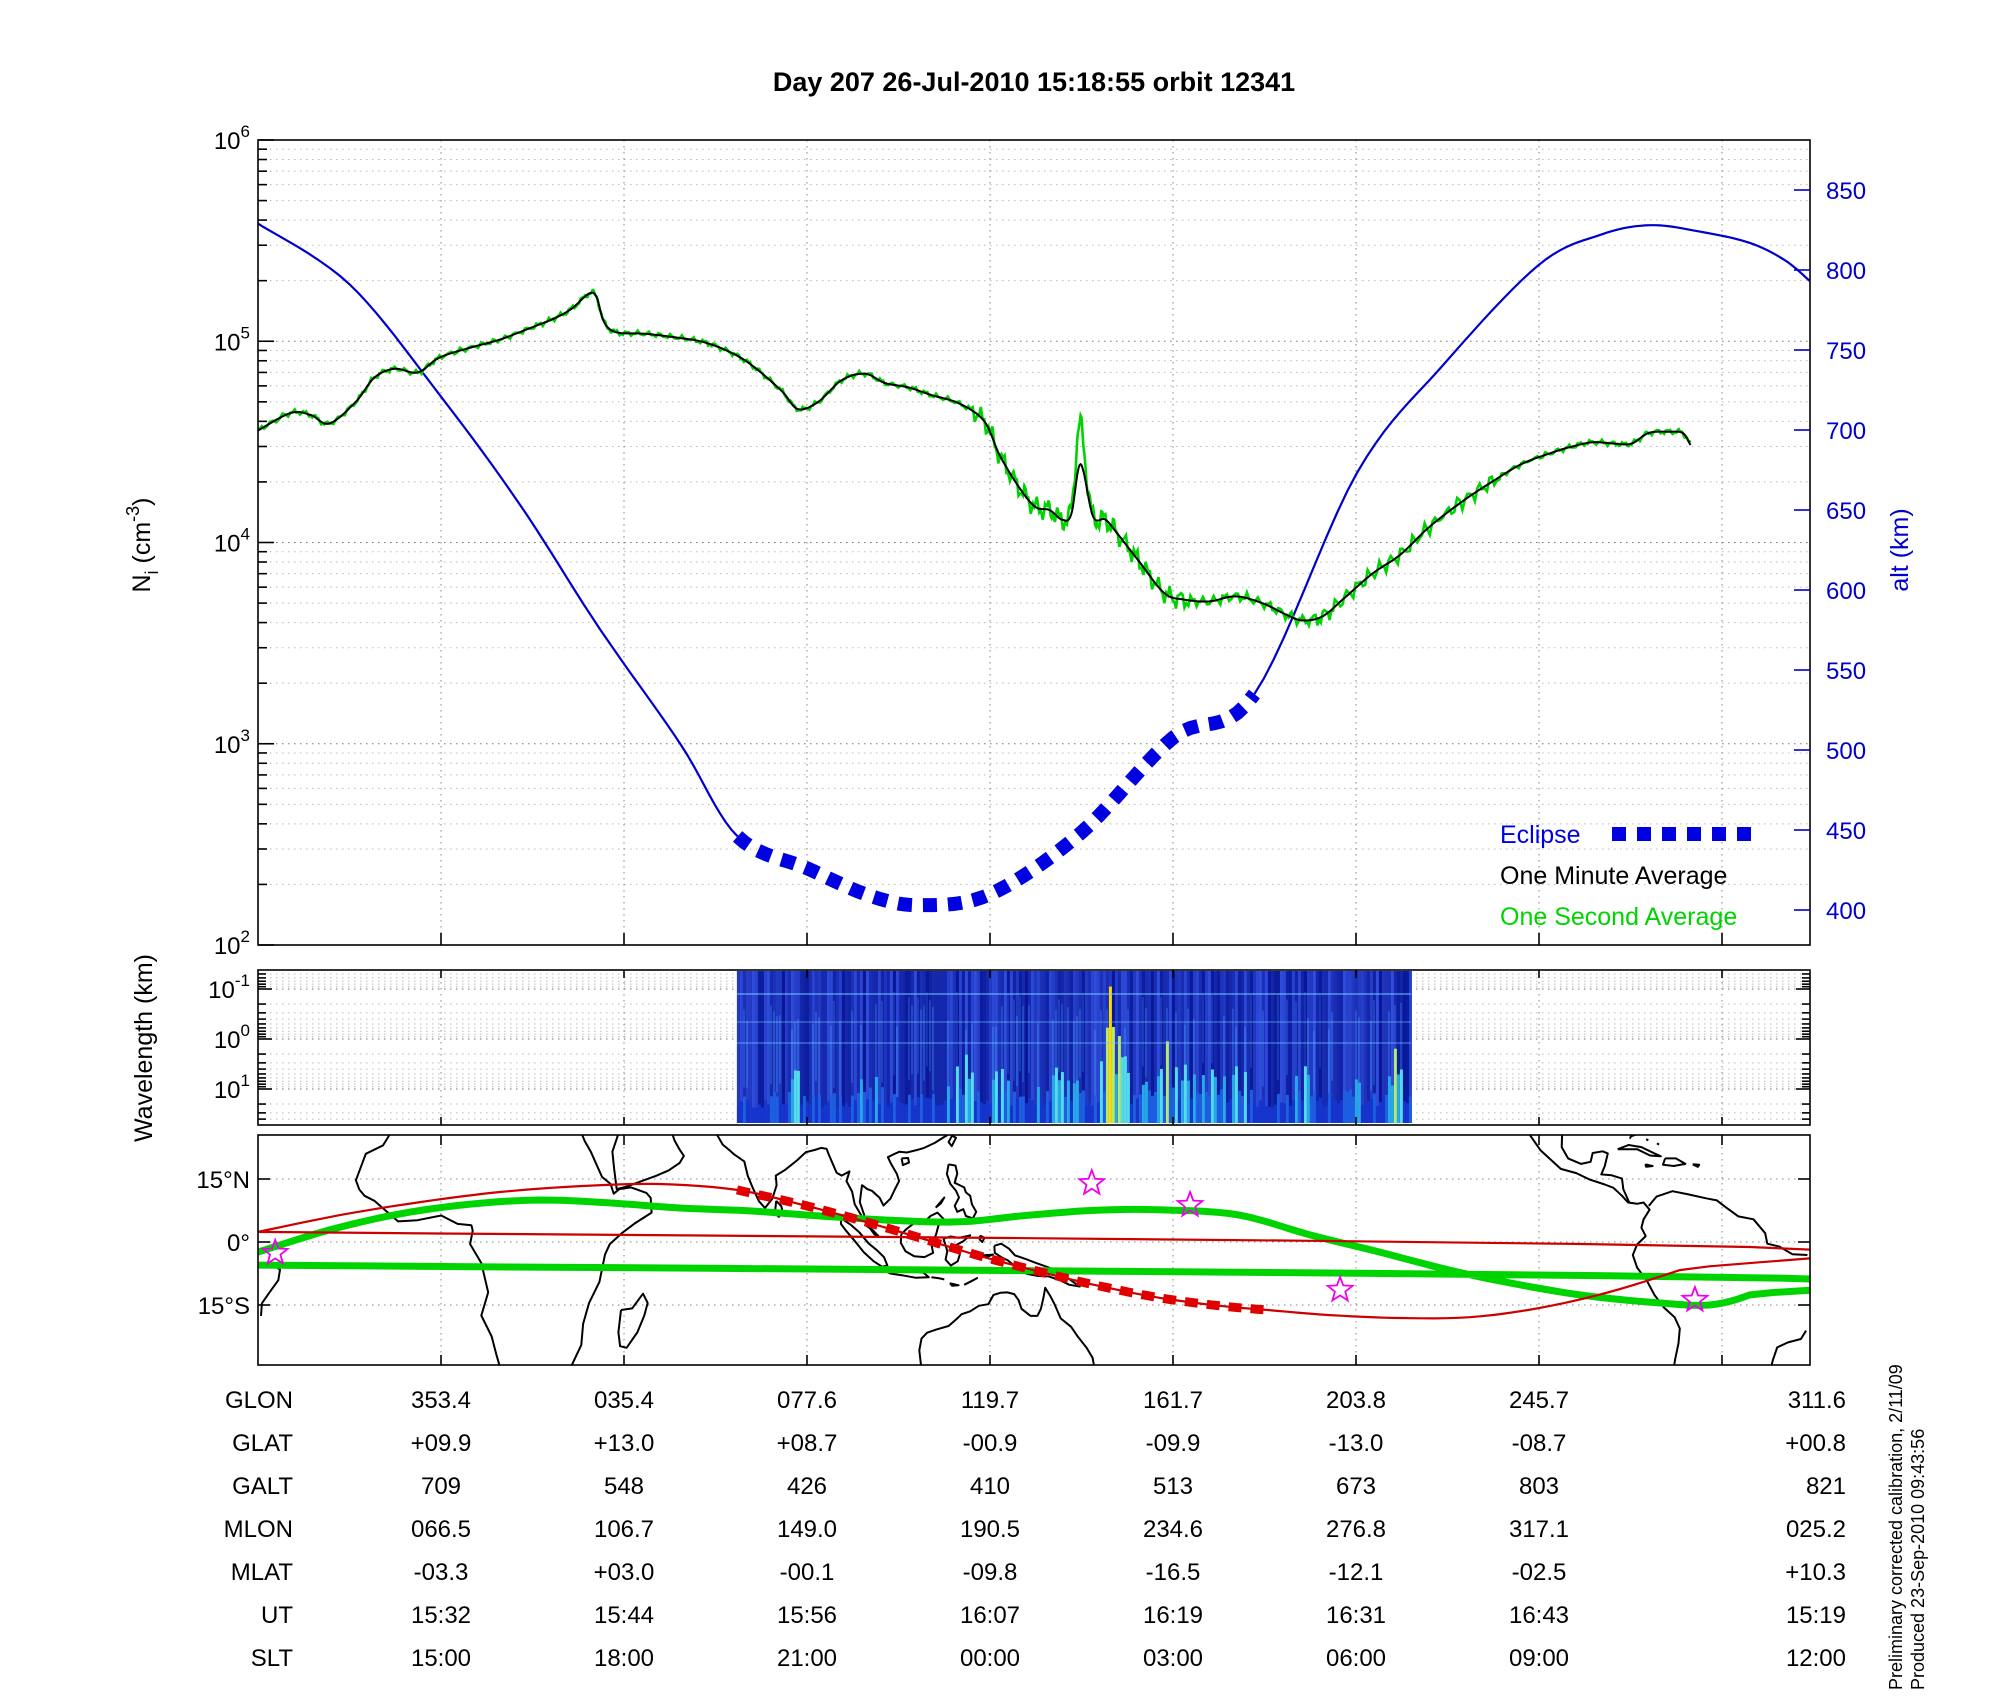  I want to click on table-cell: 317.1, so click(1539, 1529).